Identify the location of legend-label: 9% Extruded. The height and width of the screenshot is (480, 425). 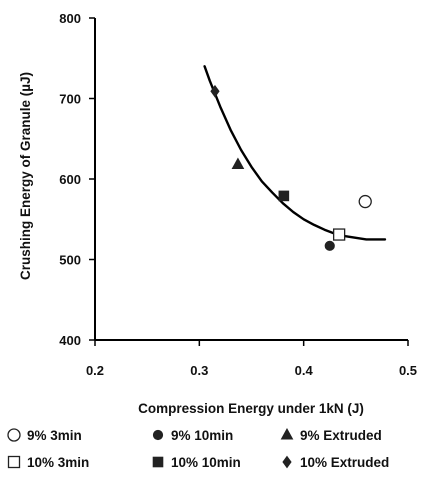
(341, 435).